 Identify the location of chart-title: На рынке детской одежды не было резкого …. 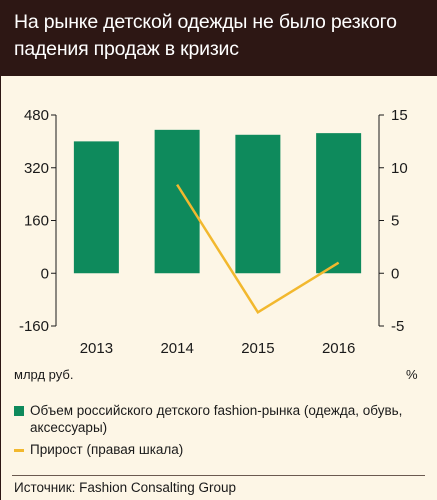
(205, 35).